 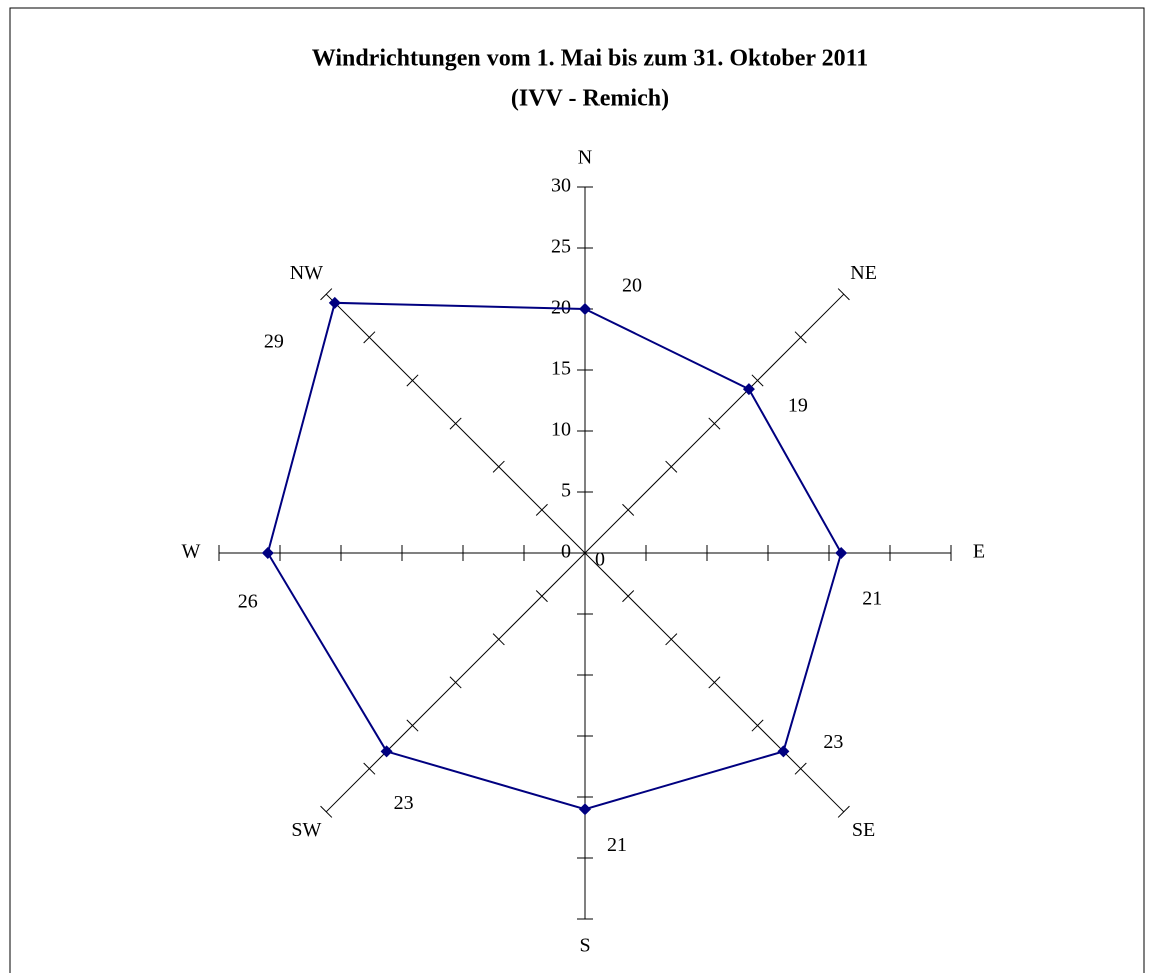 I want to click on chart-subtitle: (IVV - Remich), so click(x=590, y=99).